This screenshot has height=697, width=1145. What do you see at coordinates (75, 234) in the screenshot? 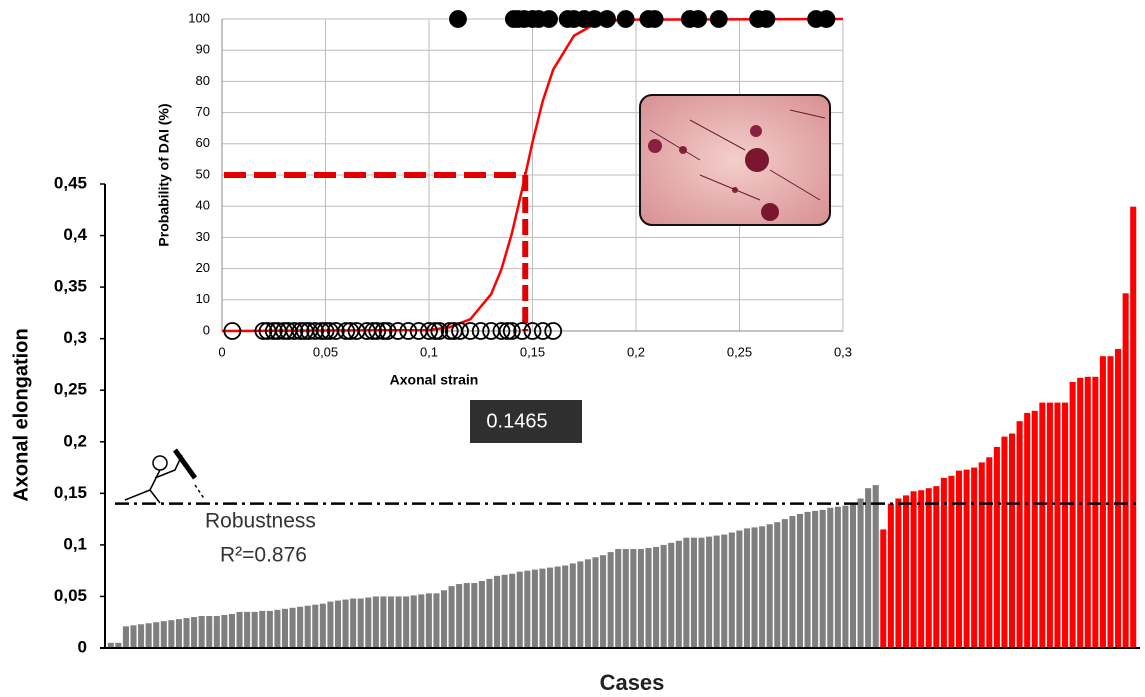
I see `y-tick-label: 0,4` at bounding box center [75, 234].